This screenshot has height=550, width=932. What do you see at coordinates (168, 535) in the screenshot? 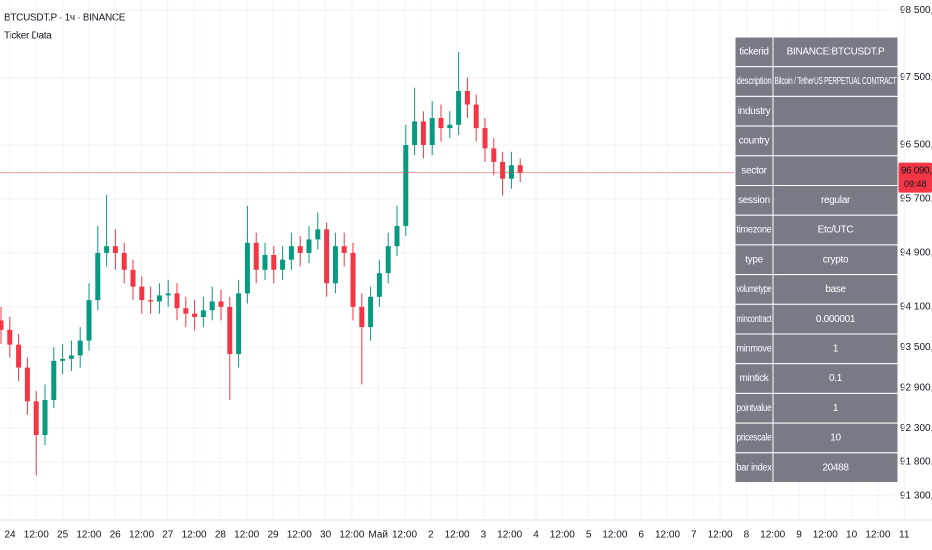
I see `x-tick-label: 27` at bounding box center [168, 535].